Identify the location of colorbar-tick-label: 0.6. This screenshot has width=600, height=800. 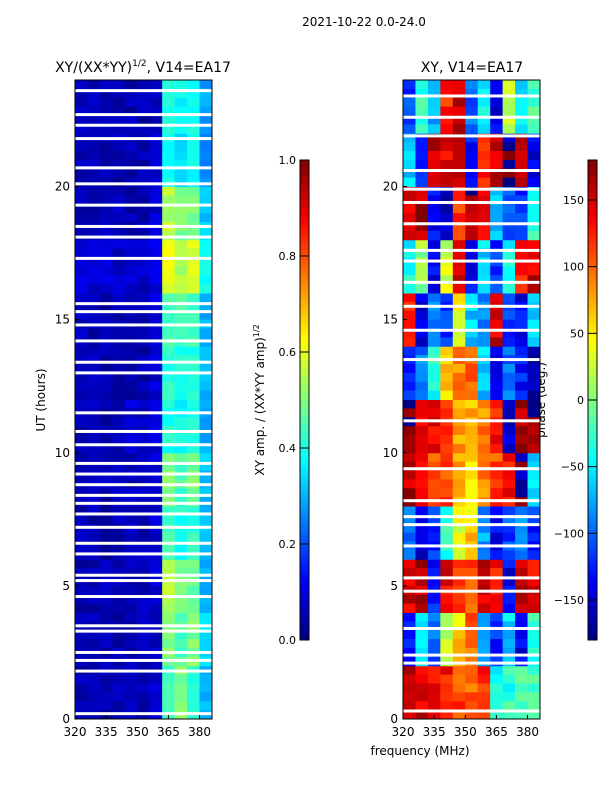
(288, 352).